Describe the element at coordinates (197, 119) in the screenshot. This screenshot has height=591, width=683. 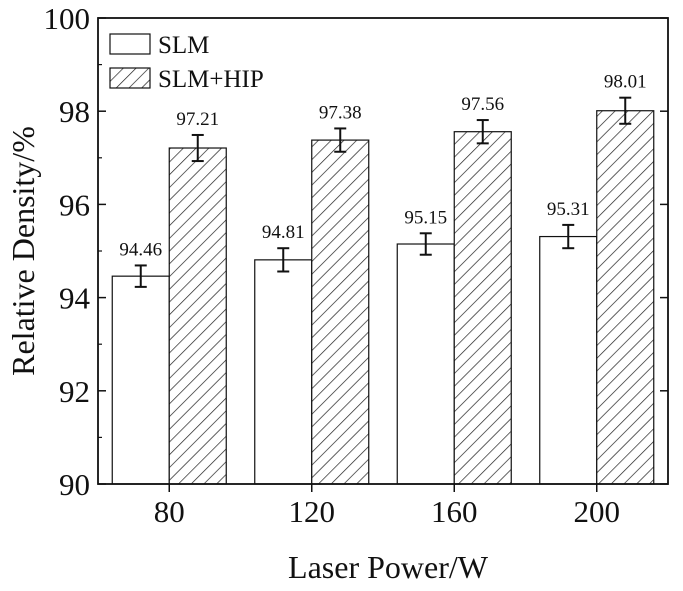
I see `data-label: 97.21` at that location.